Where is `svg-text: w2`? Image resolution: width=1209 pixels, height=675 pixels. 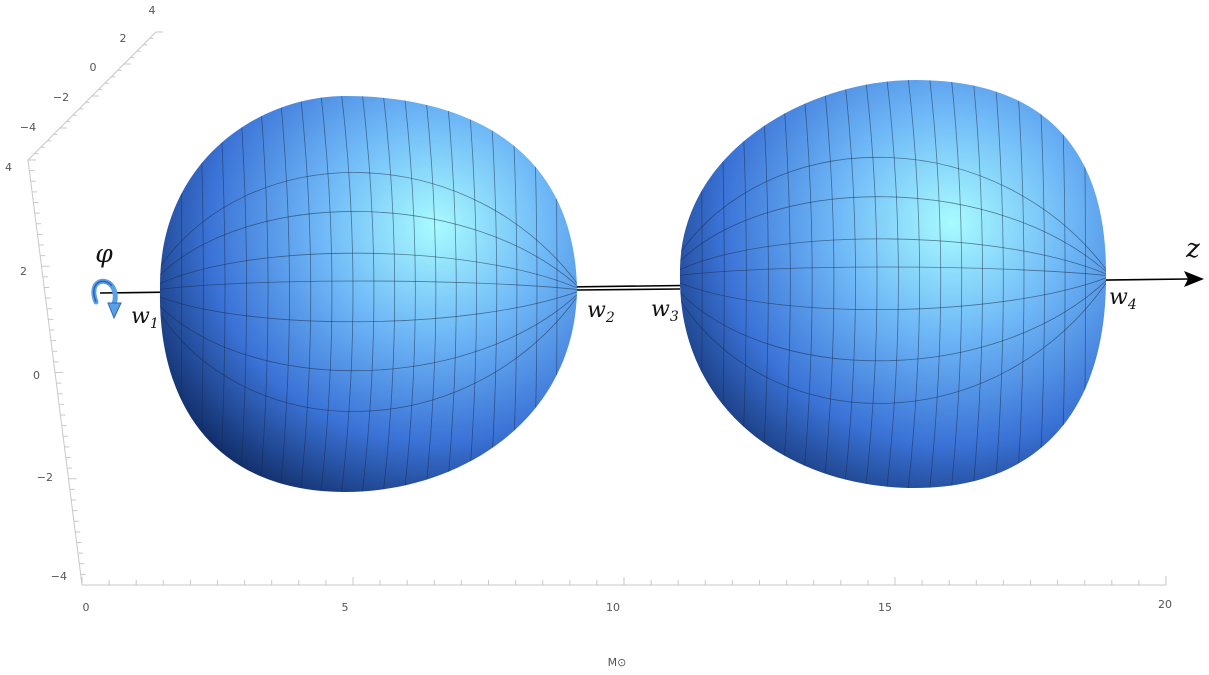
svg-text: w2 is located at coordinates (601, 312).